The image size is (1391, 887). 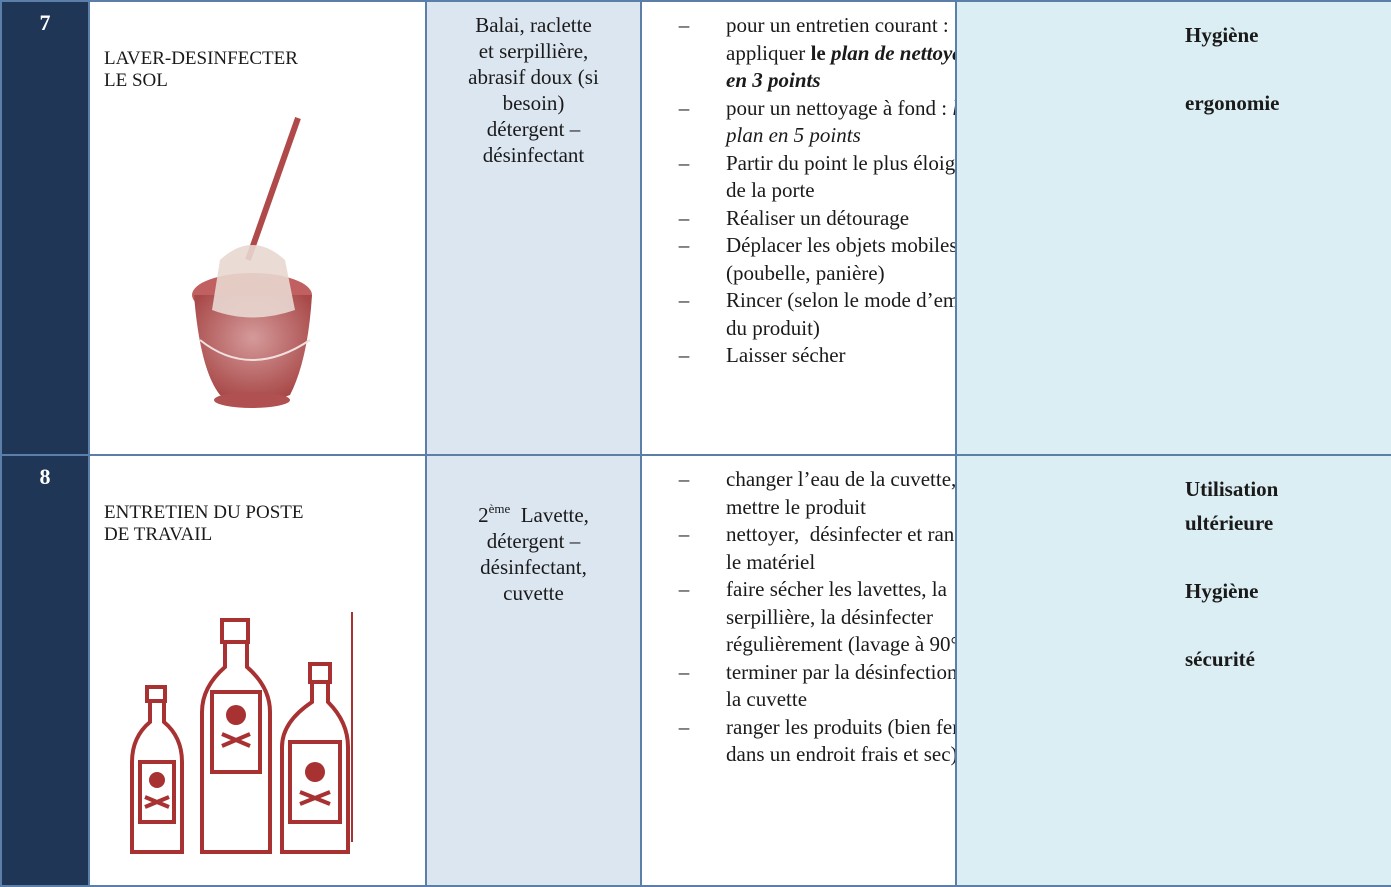 What do you see at coordinates (840, 109) in the screenshot?
I see `text-line: pour un nettoyage à fond : le` at bounding box center [840, 109].